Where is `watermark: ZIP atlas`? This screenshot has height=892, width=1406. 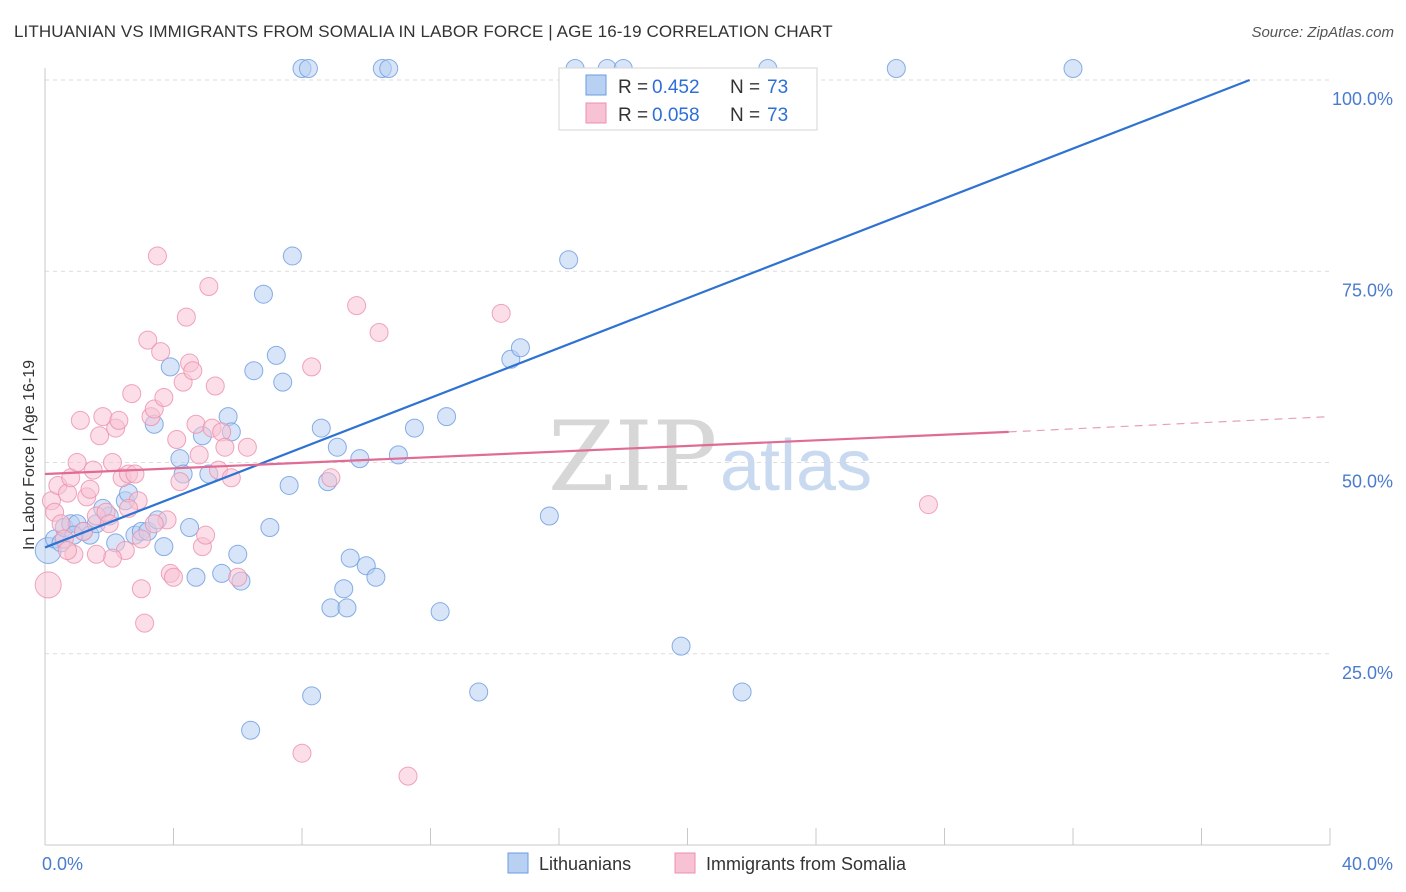 watermark: ZIP atlas is located at coordinates (710, 457).